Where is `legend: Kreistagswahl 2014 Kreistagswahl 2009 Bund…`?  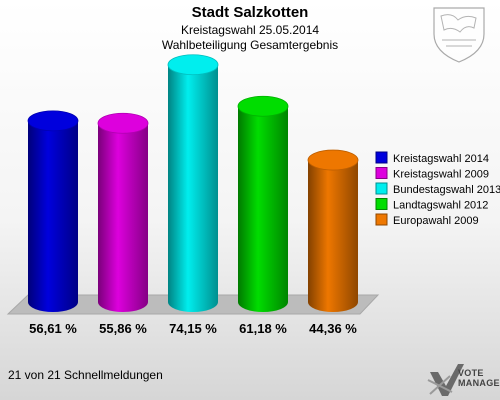 legend: Kreistagswahl 2014 Kreistagswahl 2009 Bund… is located at coordinates (437, 189).